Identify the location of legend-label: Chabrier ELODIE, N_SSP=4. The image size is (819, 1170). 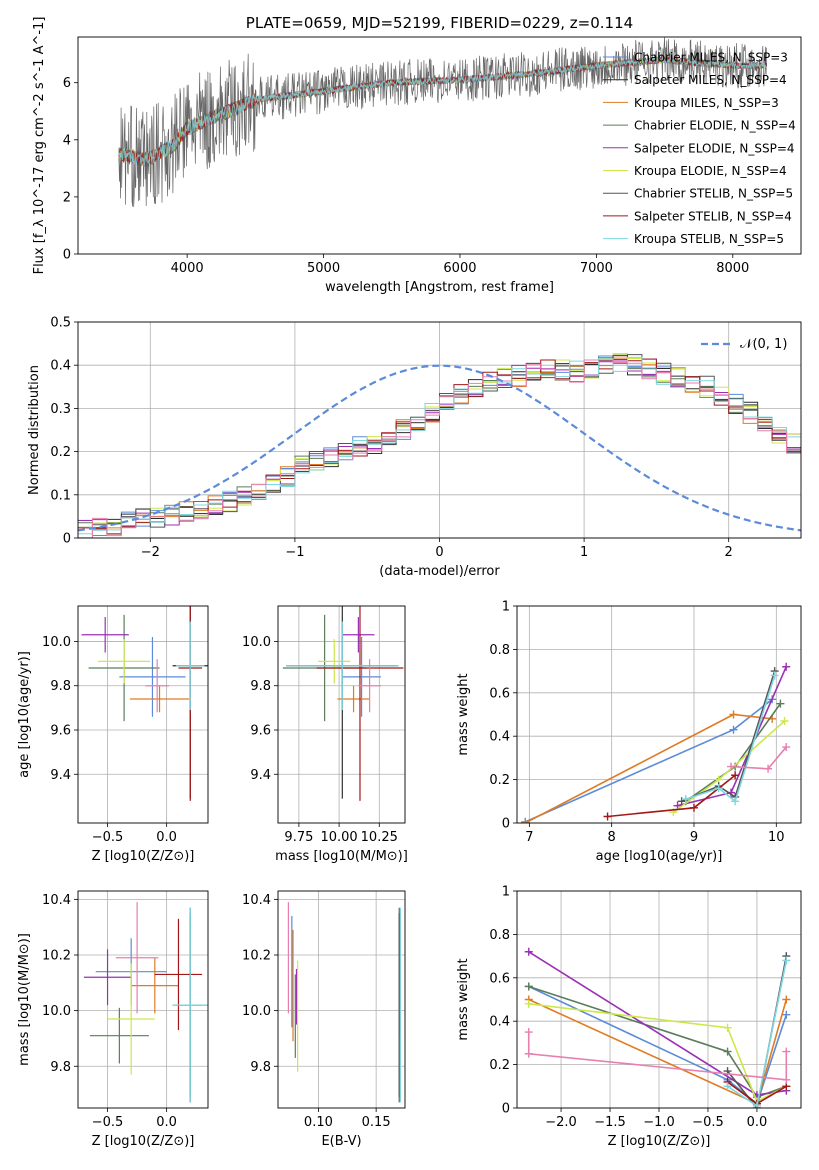
(715, 126).